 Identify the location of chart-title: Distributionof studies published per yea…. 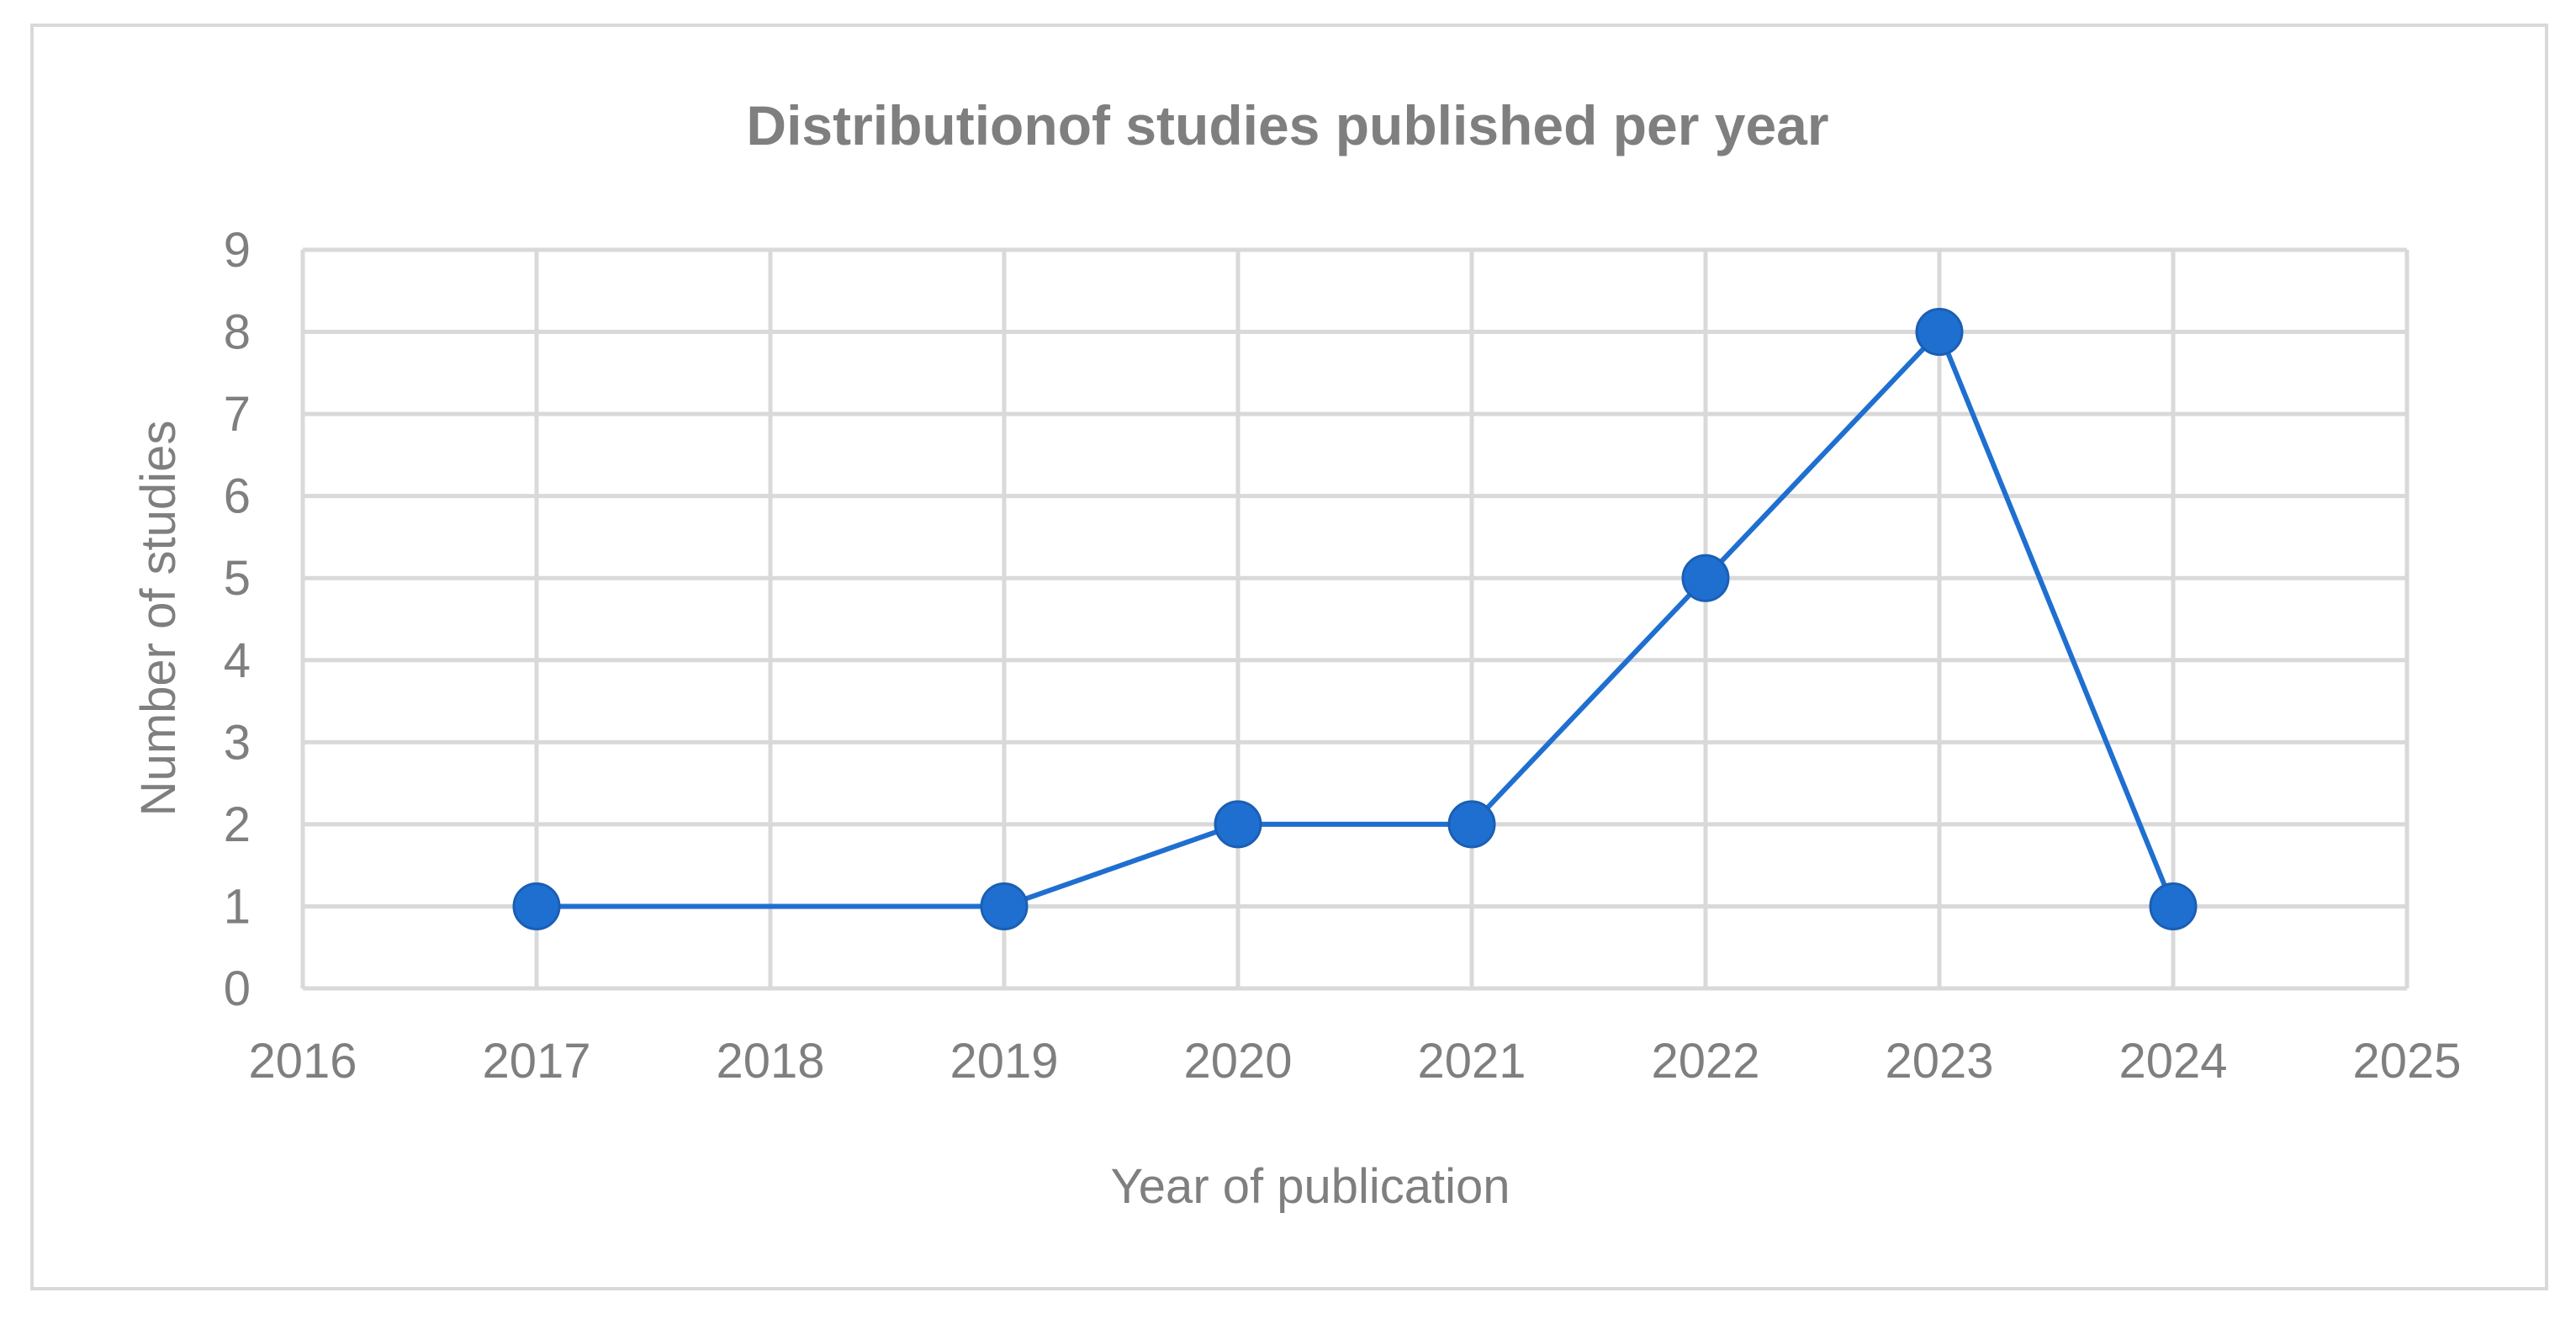
(1287, 125).